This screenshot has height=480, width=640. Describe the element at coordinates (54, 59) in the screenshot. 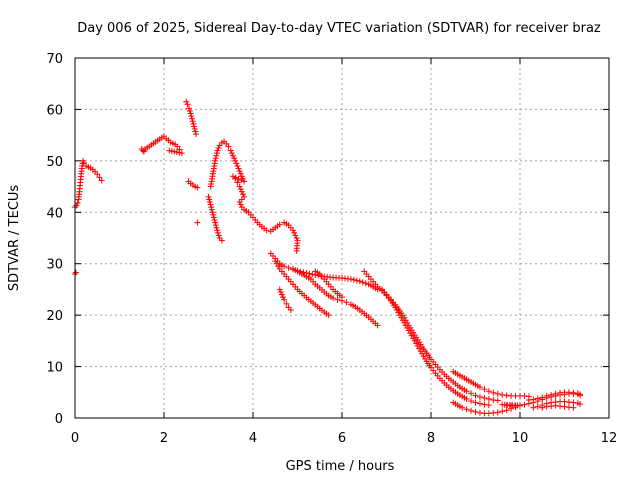

I see `y-tick-label: 70` at that location.